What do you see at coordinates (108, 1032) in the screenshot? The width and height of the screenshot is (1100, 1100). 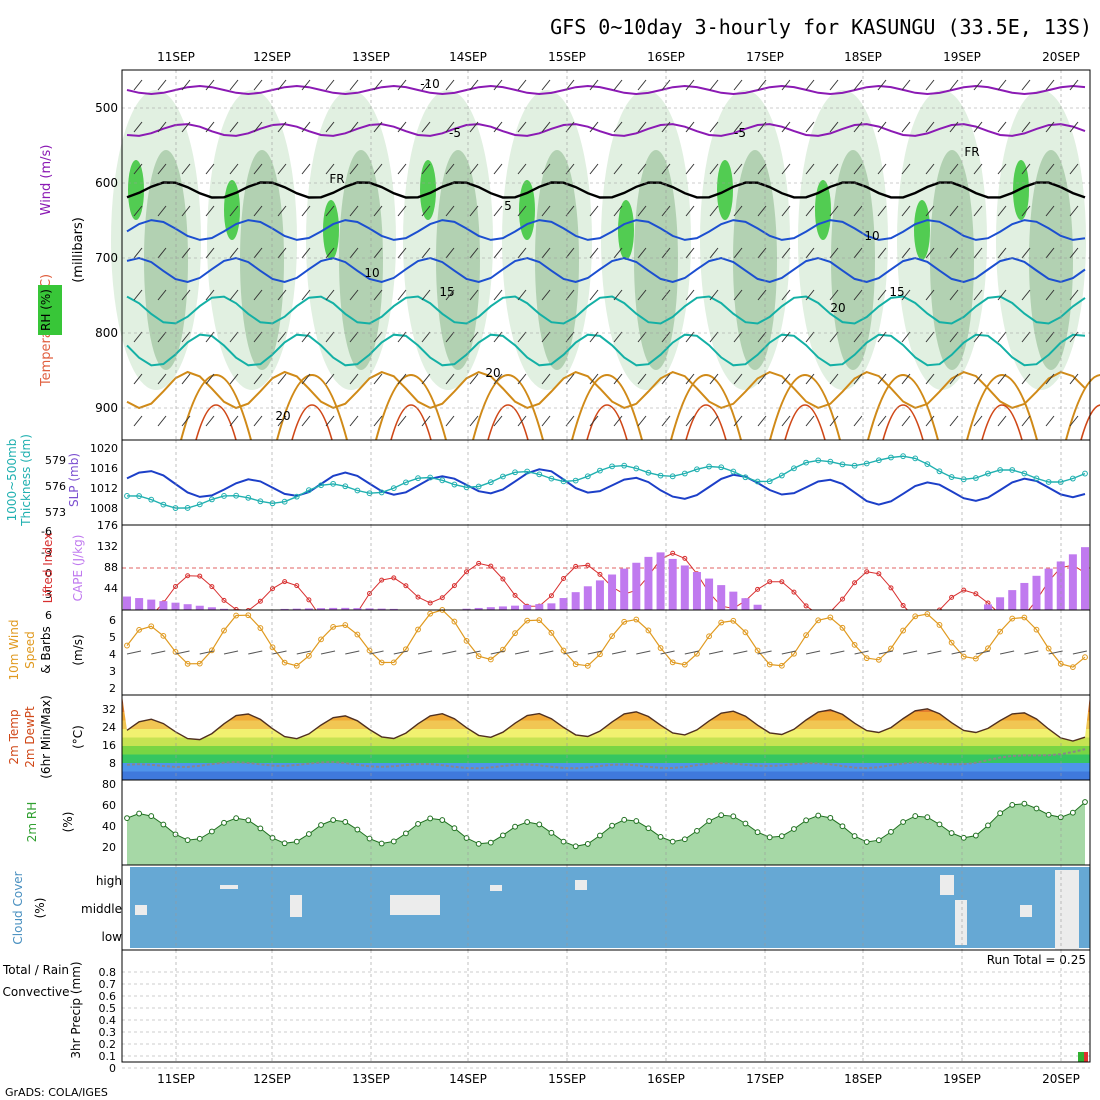 I see `precip-tick: 0.3` at bounding box center [108, 1032].